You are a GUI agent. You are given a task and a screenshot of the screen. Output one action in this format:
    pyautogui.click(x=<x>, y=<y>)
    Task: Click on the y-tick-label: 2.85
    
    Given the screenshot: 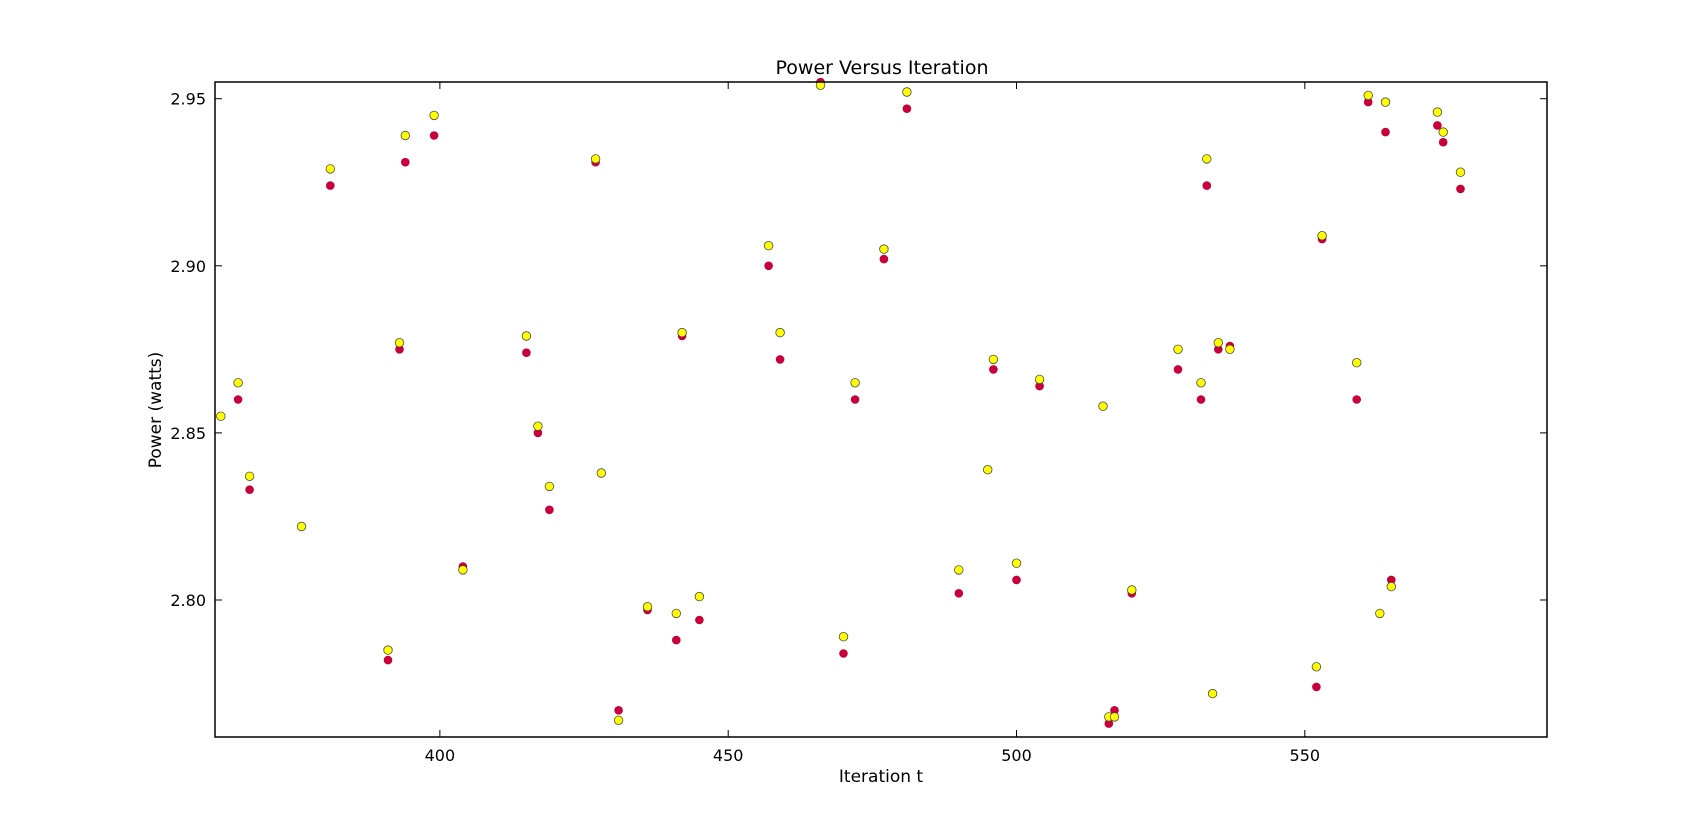 What is the action you would take?
    pyautogui.click(x=188, y=433)
    